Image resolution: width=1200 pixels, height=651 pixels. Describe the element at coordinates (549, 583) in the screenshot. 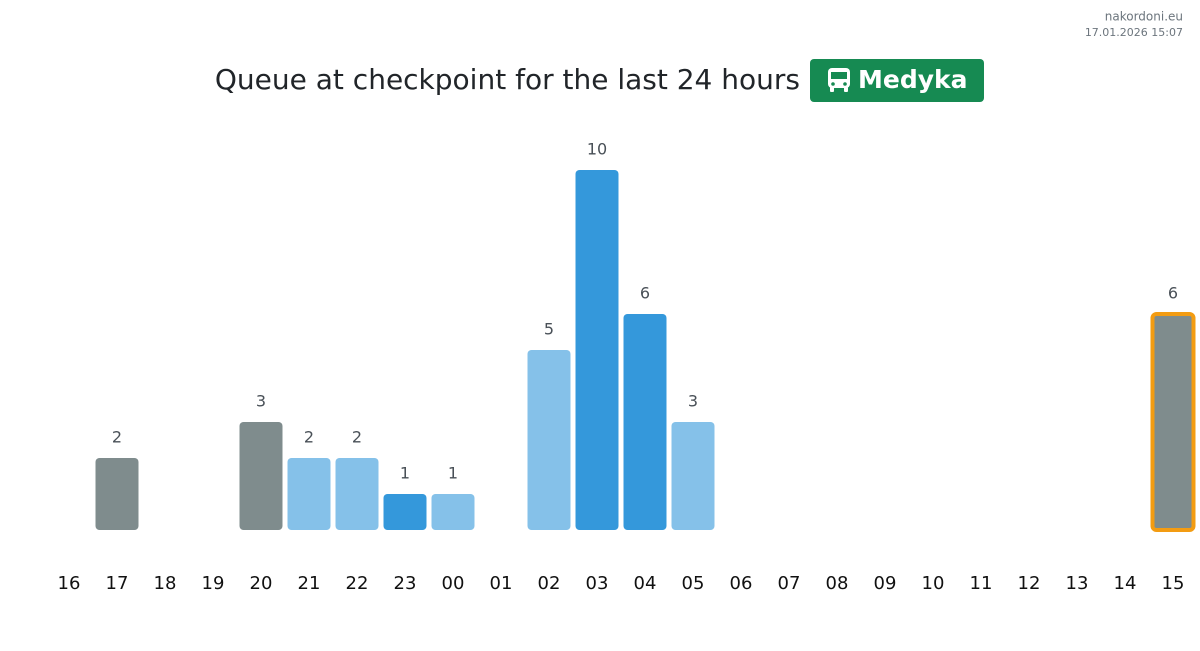

I see `x-tick-label: 02` at that location.